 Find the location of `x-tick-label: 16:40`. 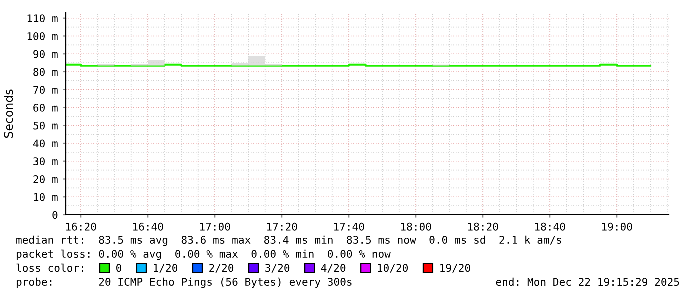

x-tick-label: 16:40 is located at coordinates (148, 226).